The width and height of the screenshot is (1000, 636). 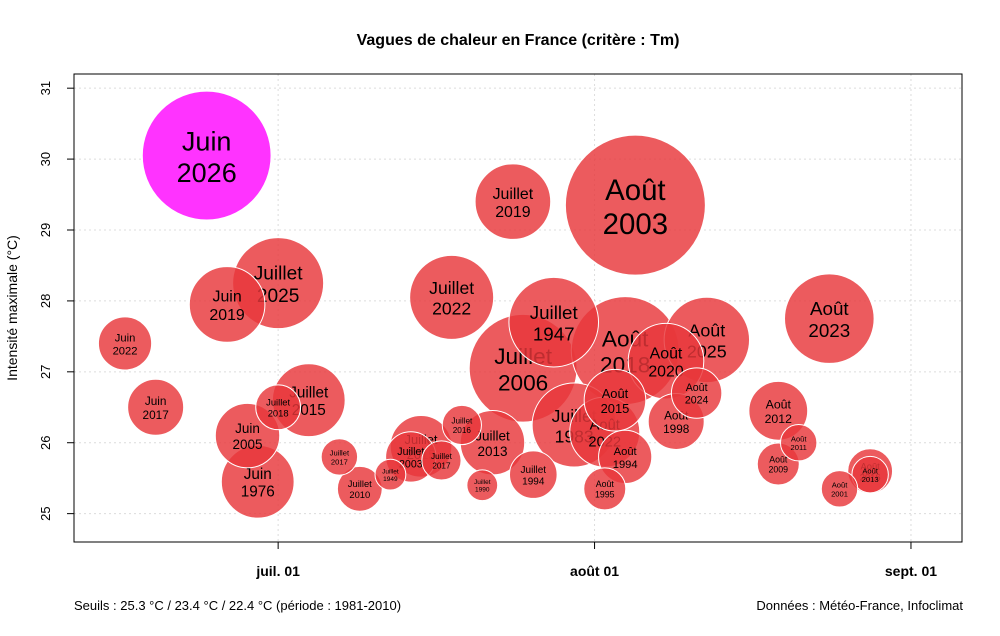 I want to click on bubble-juillet-1994: Juillet 1994, so click(x=533, y=474).